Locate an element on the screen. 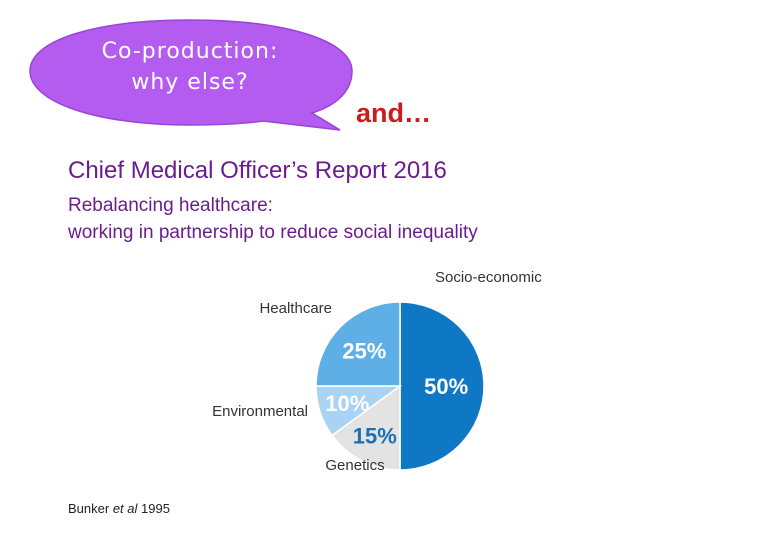 This screenshot has height=540, width=780. citation-year: 1995 is located at coordinates (155, 508).